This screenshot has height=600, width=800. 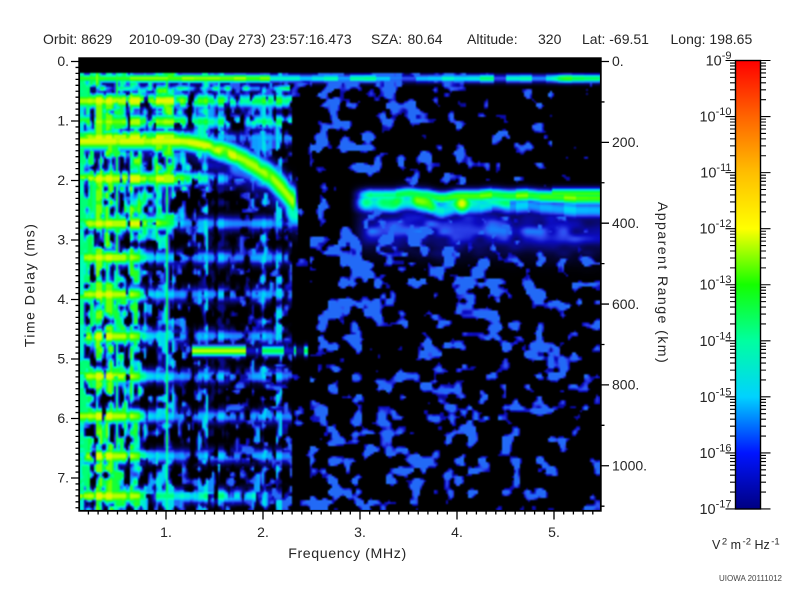 I want to click on svg-text:2010-09-30 (Day 273) 23:57:16.: 2010-09-30 (Day 273) 23:57:16.473, so click(x=240, y=39).